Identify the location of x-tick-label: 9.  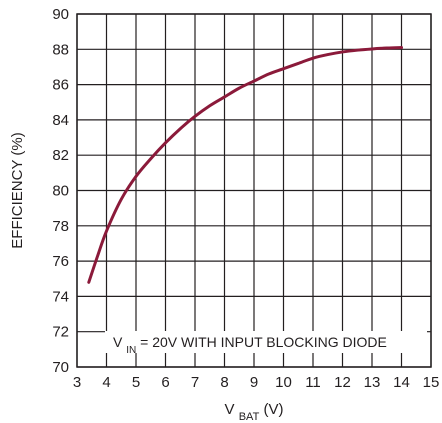
(254, 382).